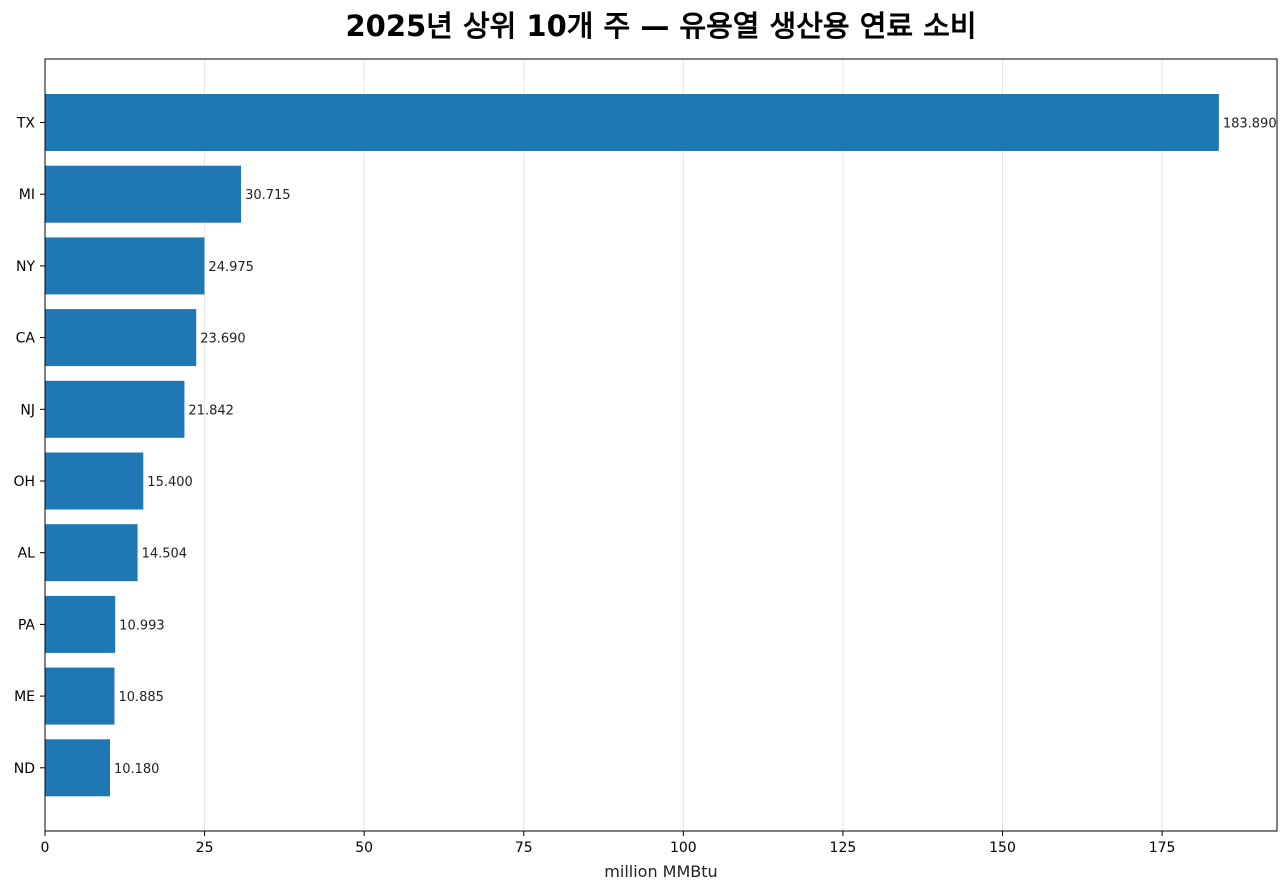 The image size is (1288, 890). Describe the element at coordinates (26, 124) in the screenshot. I see `y-tick-label-tx: TX` at that location.